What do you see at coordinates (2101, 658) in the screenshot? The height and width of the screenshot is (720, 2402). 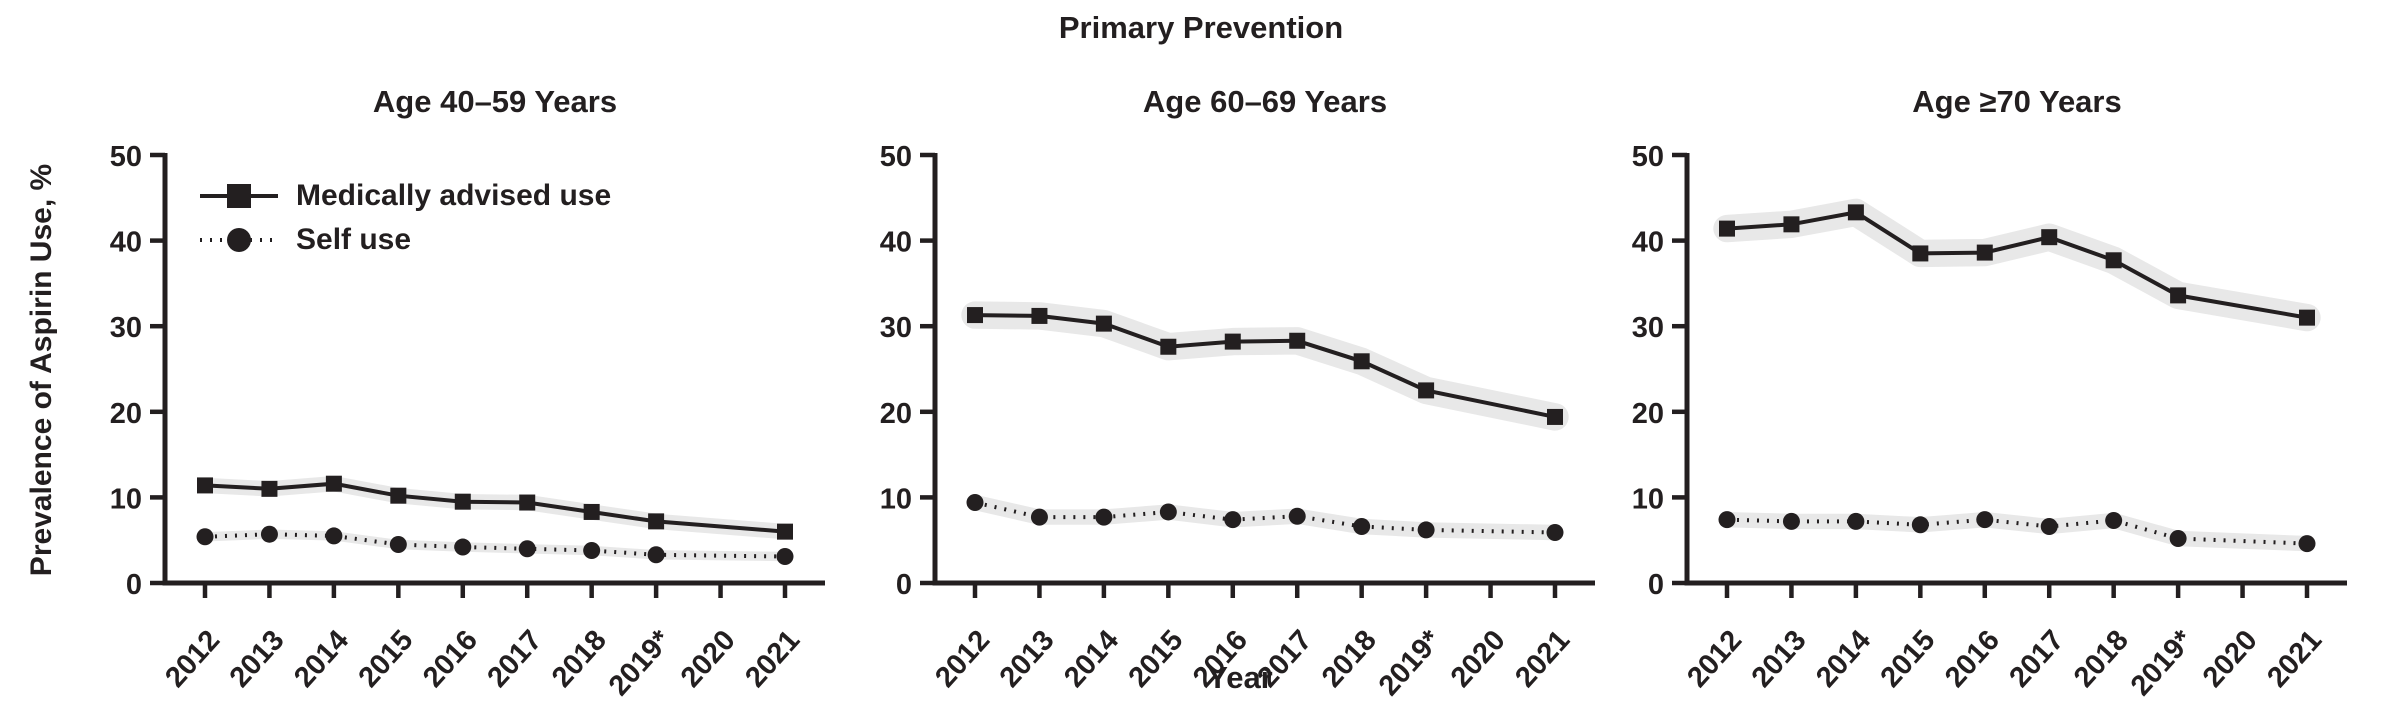 I see `x-tick-label: 2018` at bounding box center [2101, 658].